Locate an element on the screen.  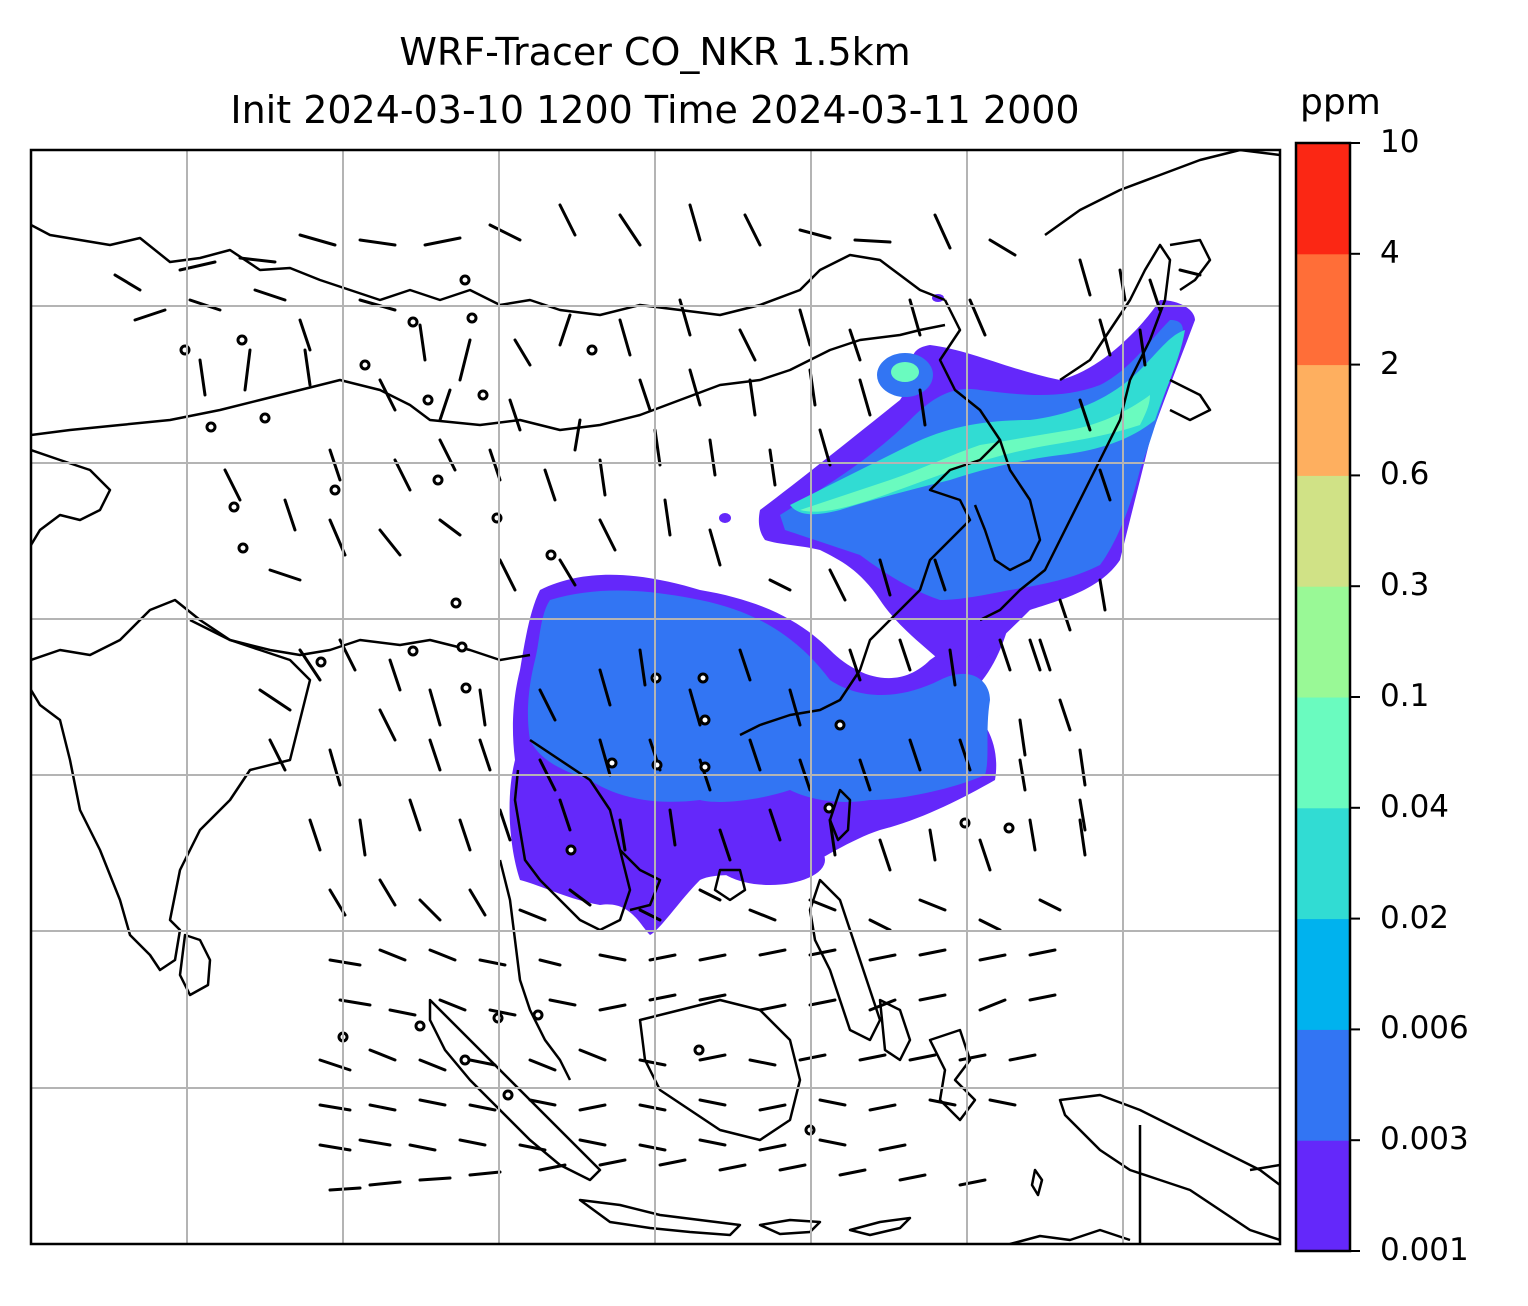
colorbar-tick-label: 0.3 is located at coordinates (1405, 585).